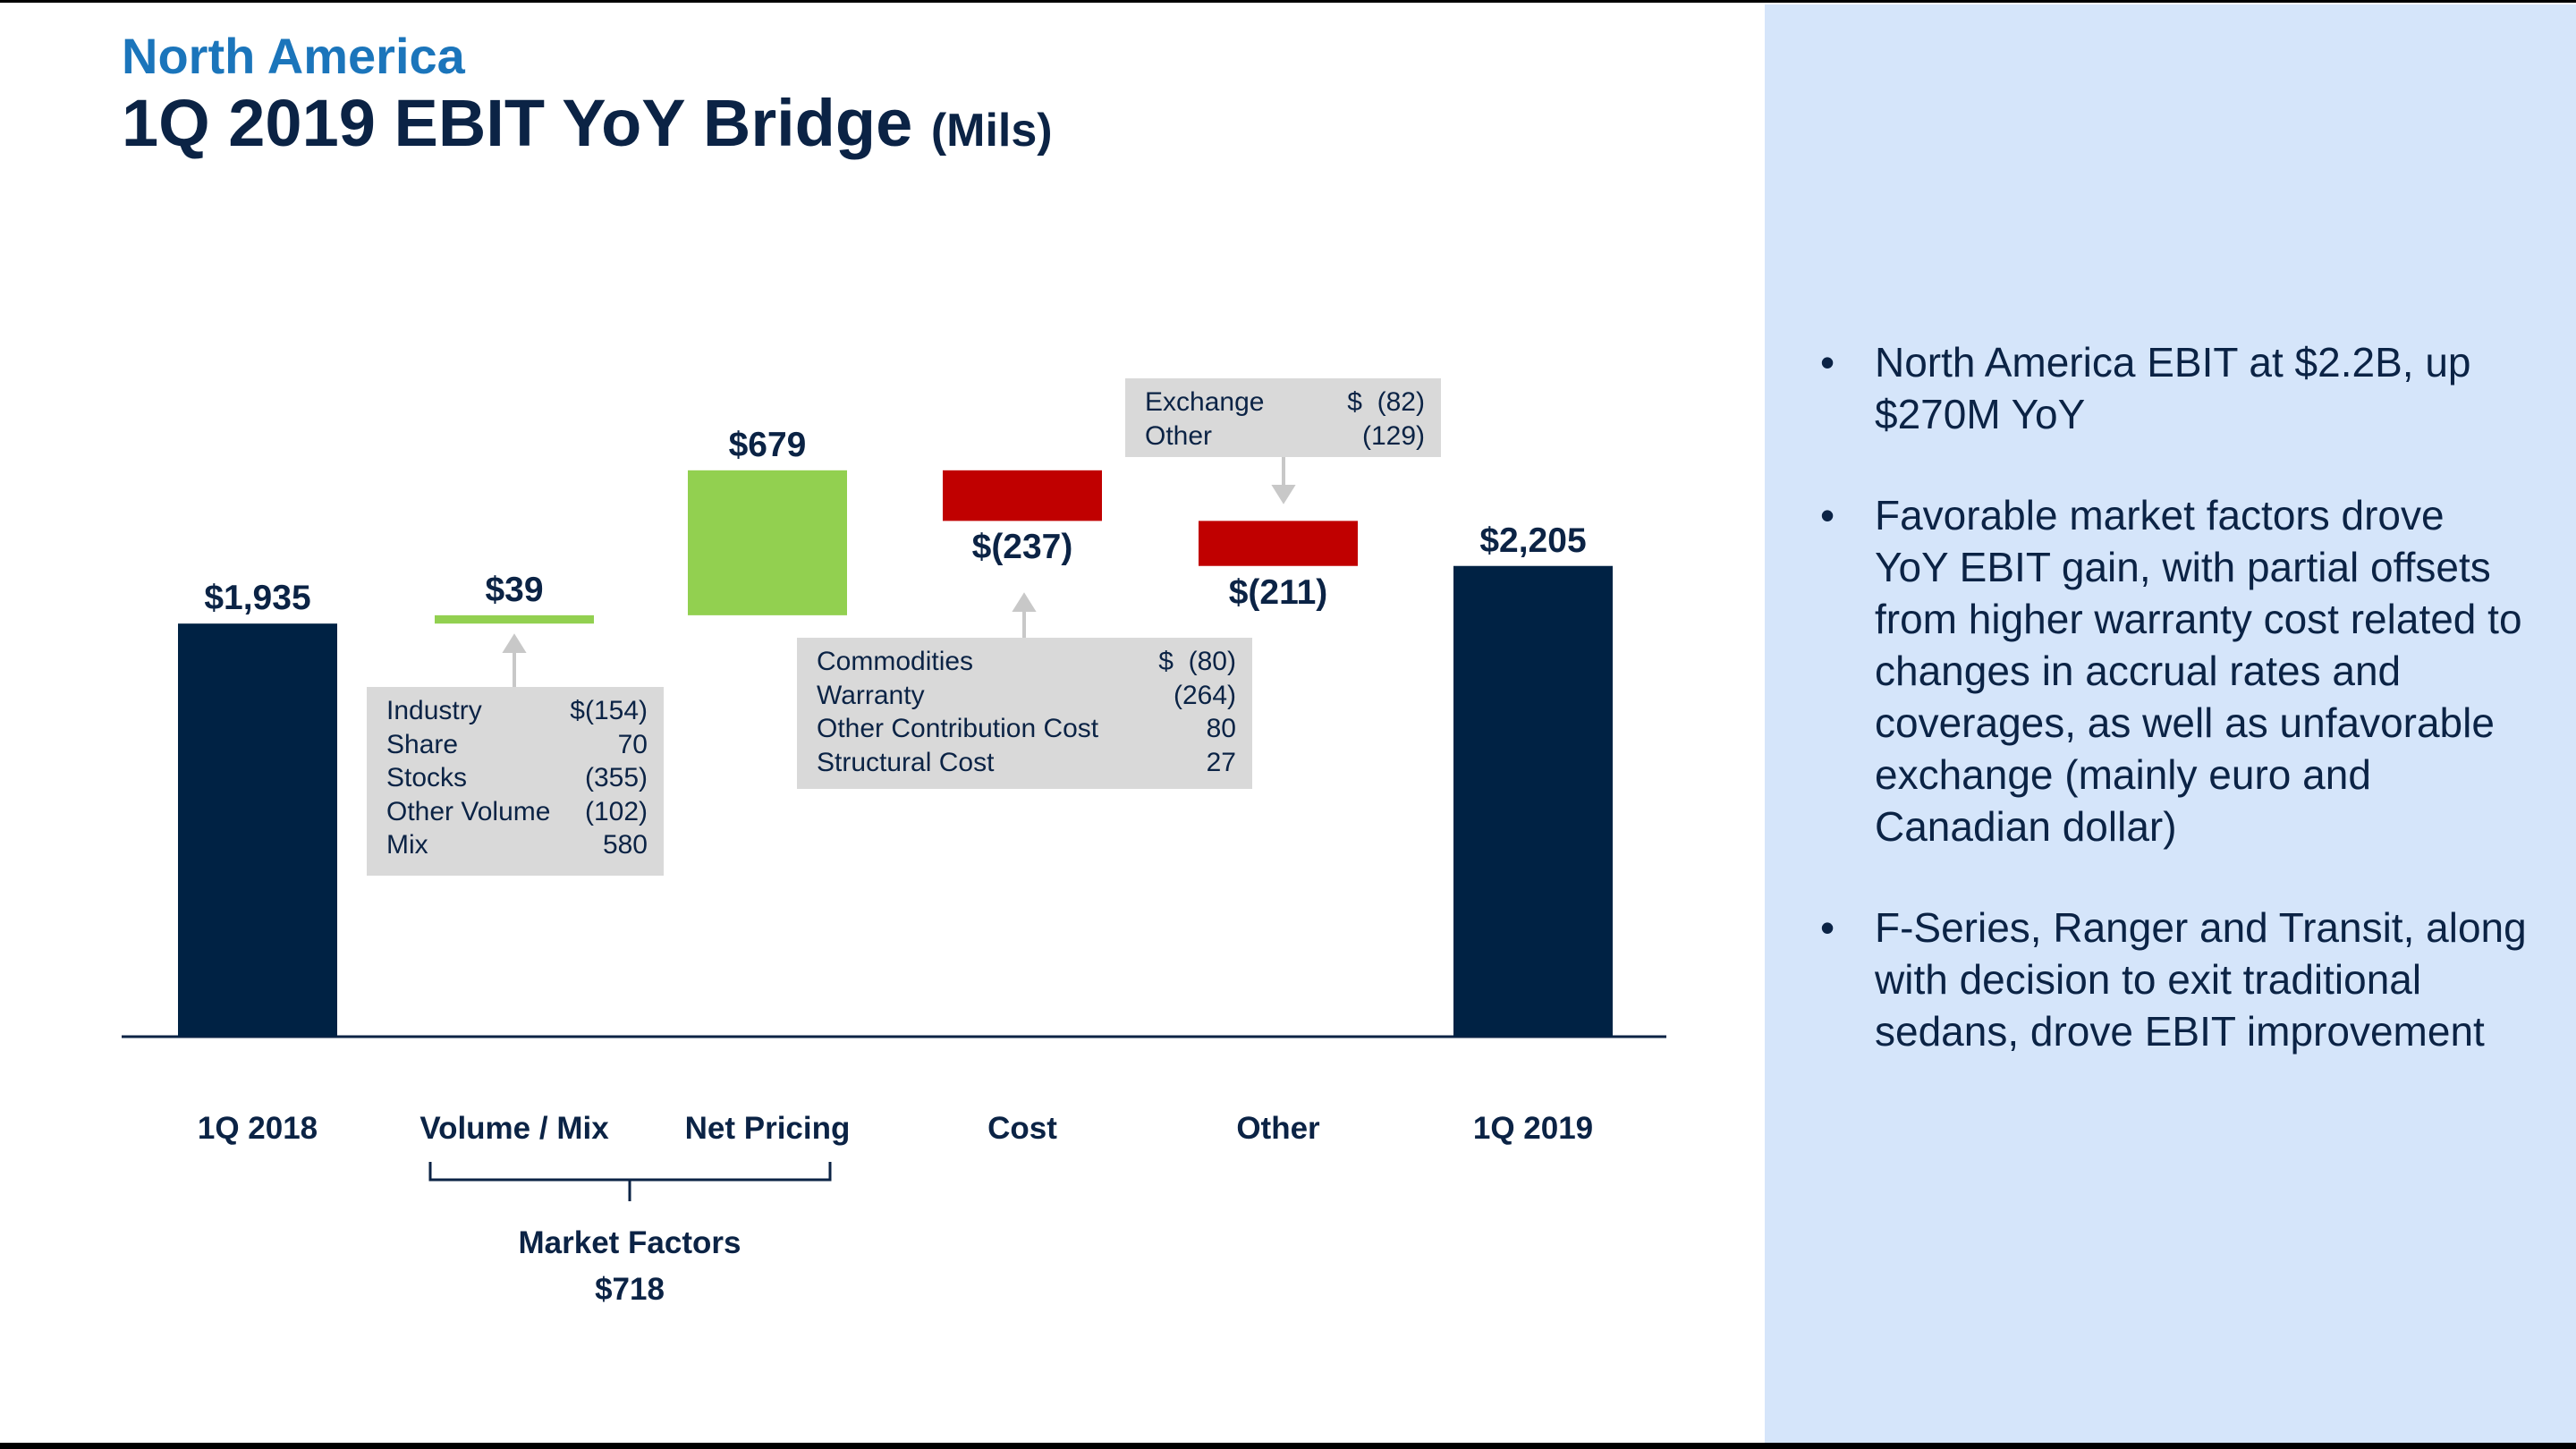 This screenshot has width=2576, height=1449. What do you see at coordinates (434, 710) in the screenshot?
I see `callout-label: Industry` at bounding box center [434, 710].